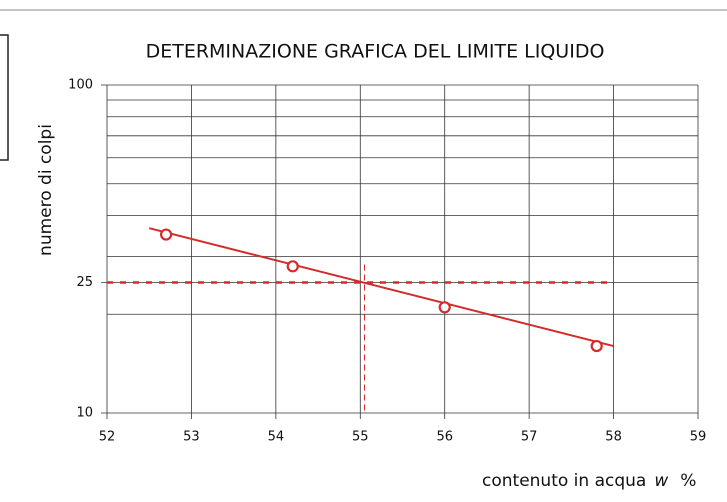 The image size is (727, 502). What do you see at coordinates (688, 481) in the screenshot?
I see `x-label-unit: %` at bounding box center [688, 481].